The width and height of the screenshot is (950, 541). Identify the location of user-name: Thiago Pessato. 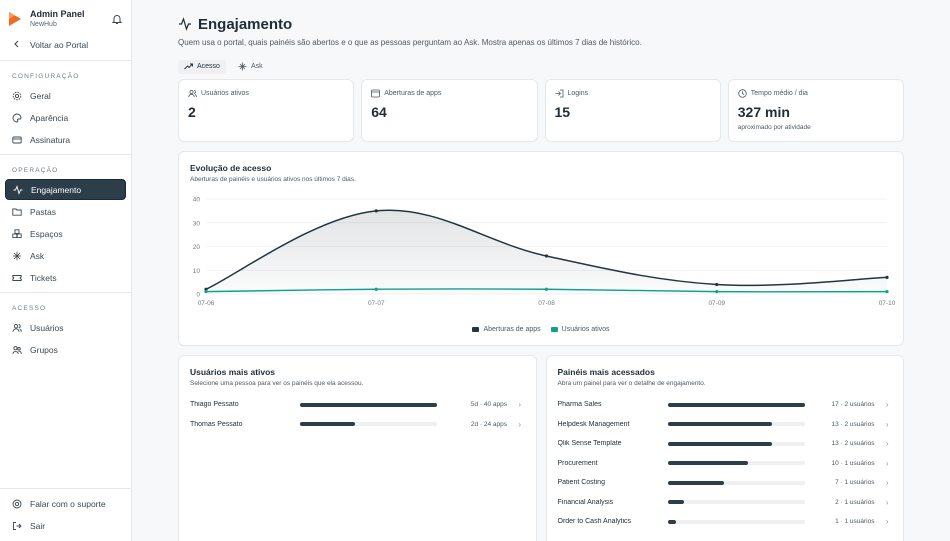
(214, 405).